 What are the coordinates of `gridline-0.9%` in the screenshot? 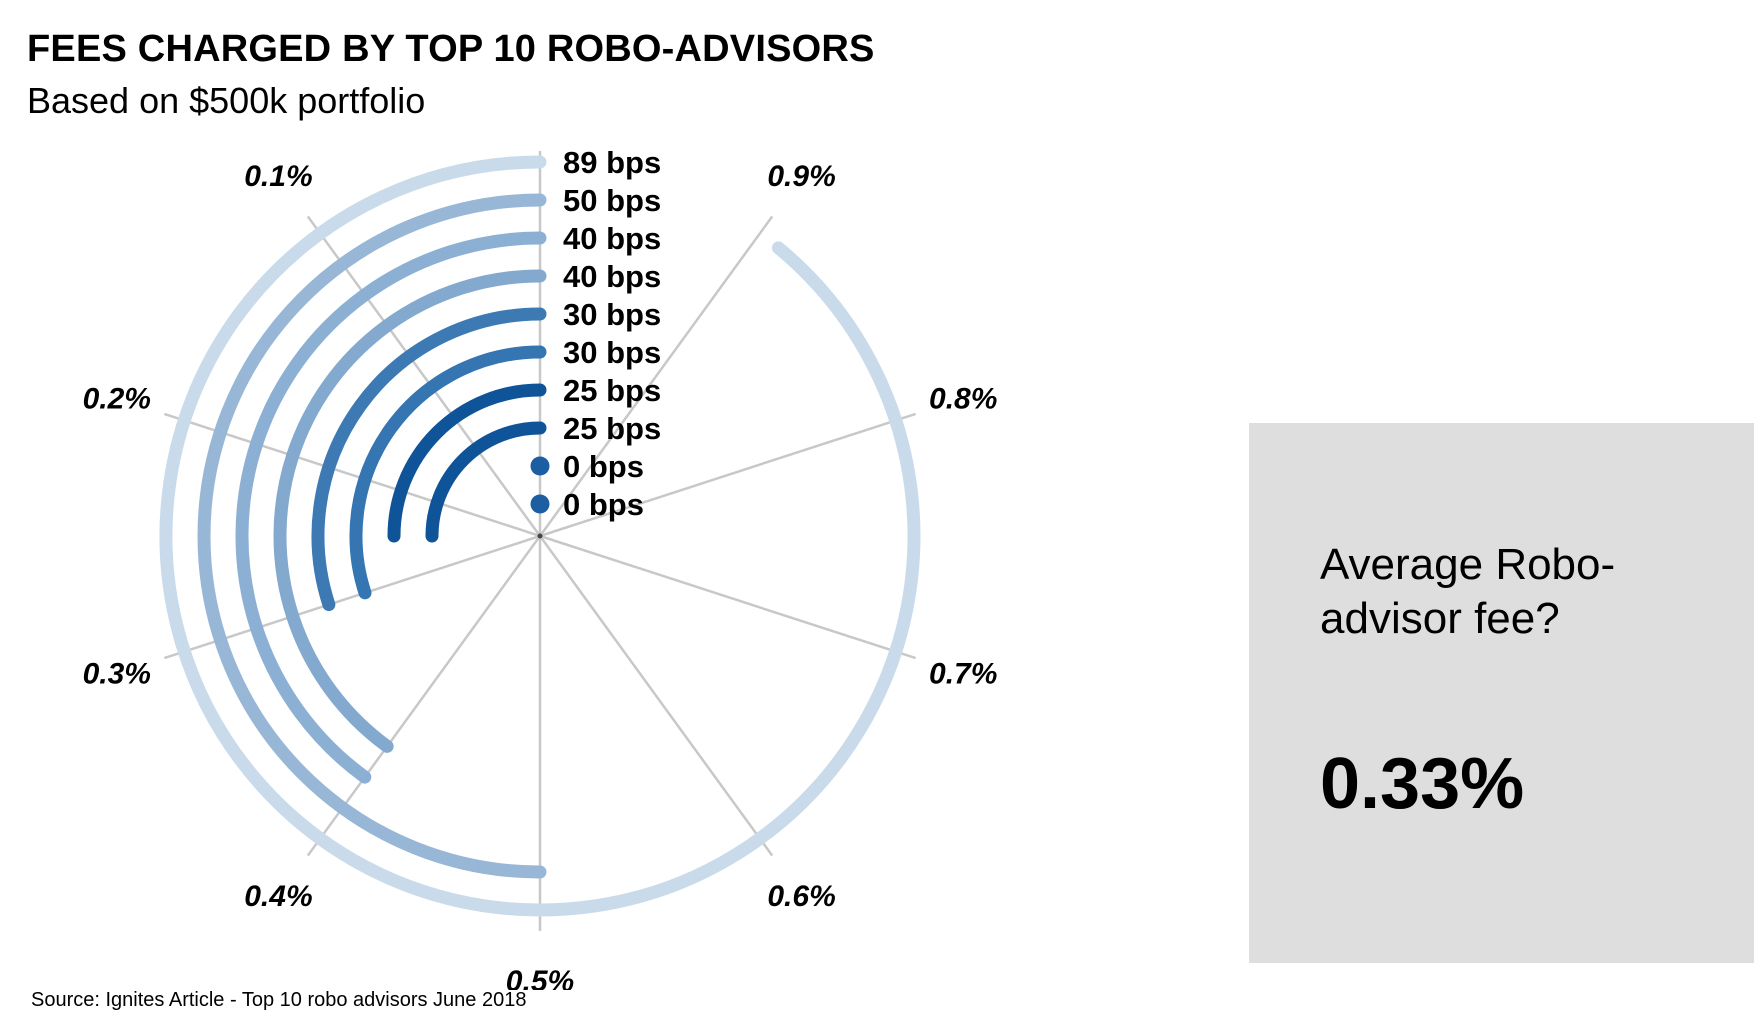 It's located at (656, 376).